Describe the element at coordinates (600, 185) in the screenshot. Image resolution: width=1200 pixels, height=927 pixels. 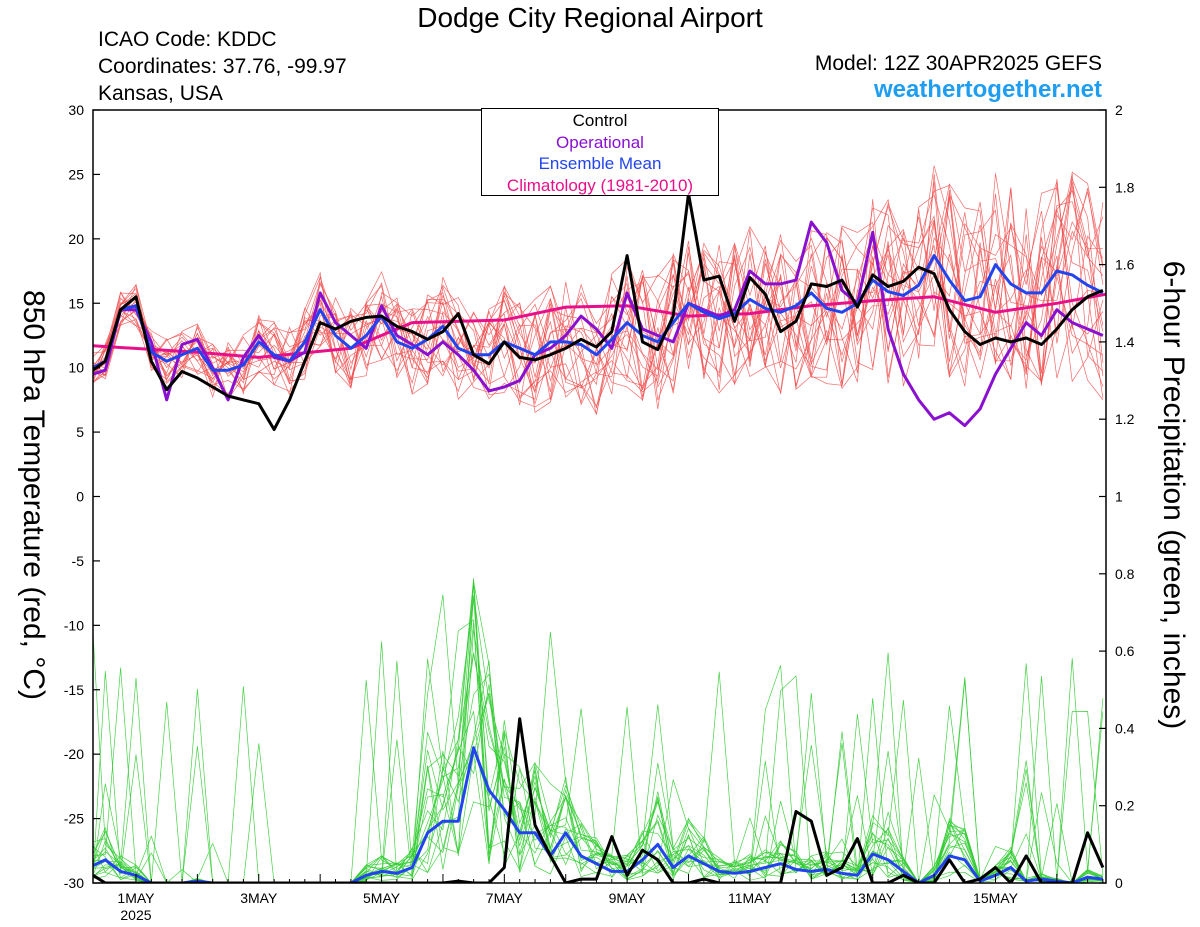
I see `legend-climatology: Climatology (1981-2010)` at that location.